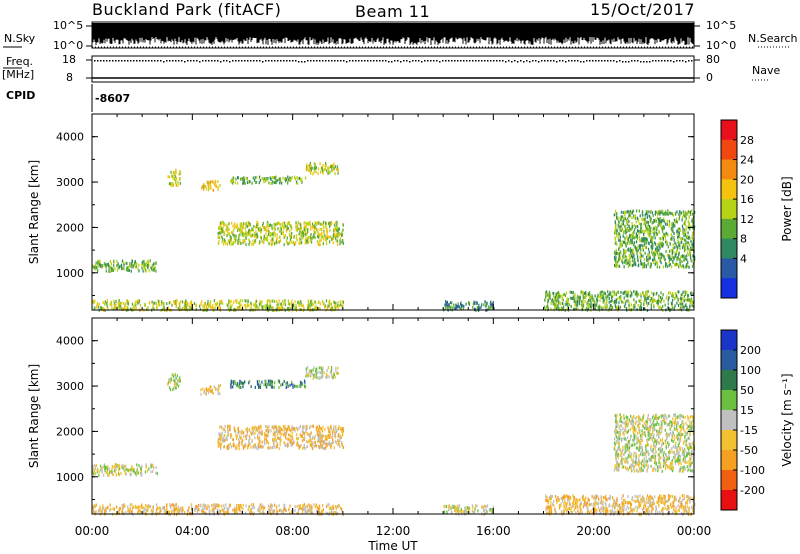 Image resolution: width=800 pixels, height=554 pixels. I want to click on colorbar-tick-label: -100, so click(752, 470).